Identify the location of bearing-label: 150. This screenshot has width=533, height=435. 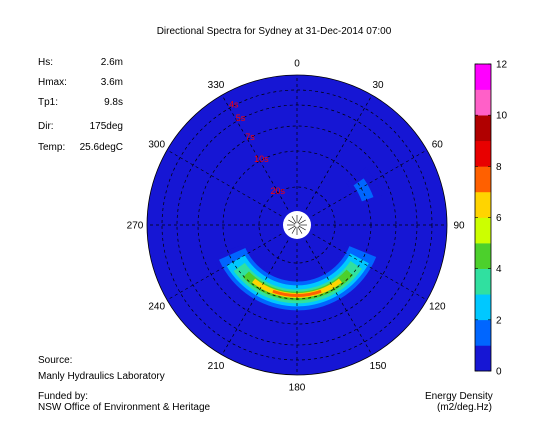
(378, 366).